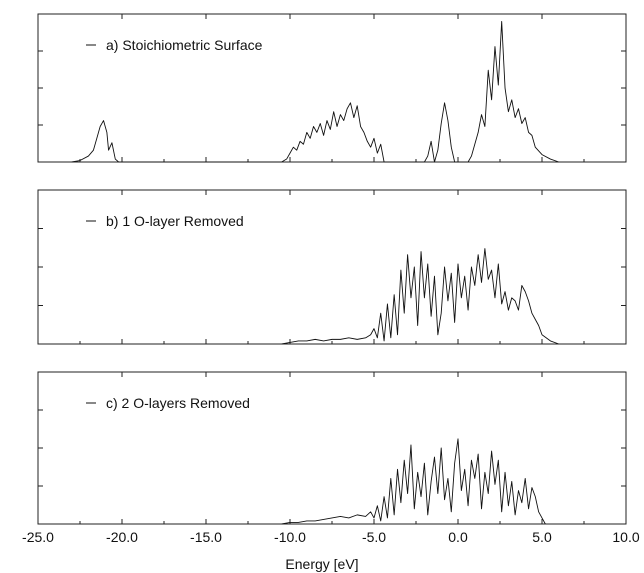  What do you see at coordinates (458, 537) in the screenshot?
I see `x-tick-label: 0.0` at bounding box center [458, 537].